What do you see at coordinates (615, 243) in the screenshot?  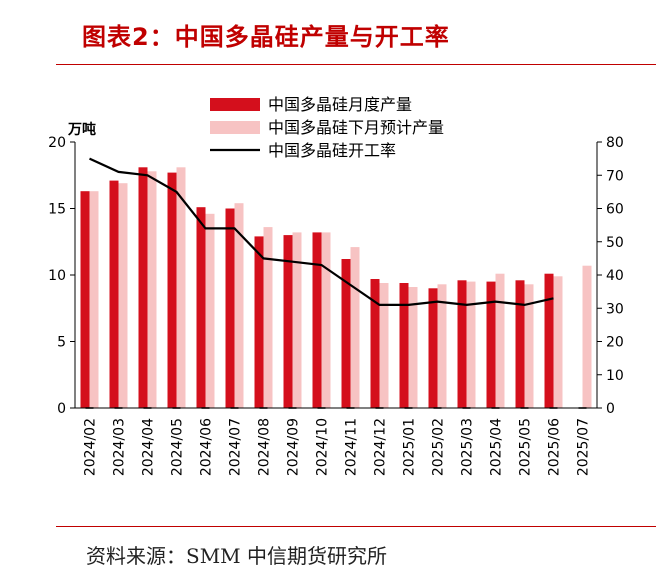 I see `right-axis-tick-label: 50` at bounding box center [615, 243].